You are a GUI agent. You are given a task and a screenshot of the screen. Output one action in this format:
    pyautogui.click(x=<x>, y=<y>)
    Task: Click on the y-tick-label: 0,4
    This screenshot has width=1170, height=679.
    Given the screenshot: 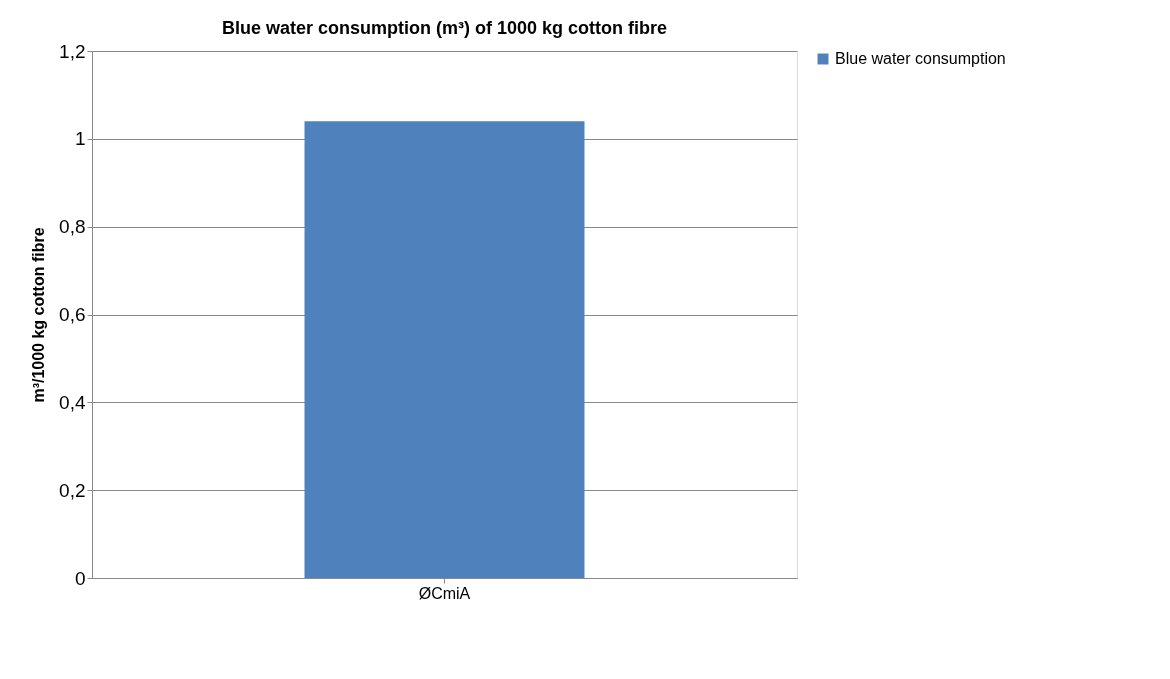 What is the action you would take?
    pyautogui.click(x=72, y=402)
    